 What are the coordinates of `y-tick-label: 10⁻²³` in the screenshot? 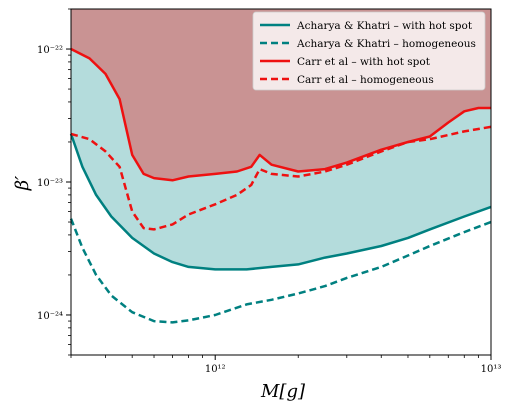 It's located at (50, 183).